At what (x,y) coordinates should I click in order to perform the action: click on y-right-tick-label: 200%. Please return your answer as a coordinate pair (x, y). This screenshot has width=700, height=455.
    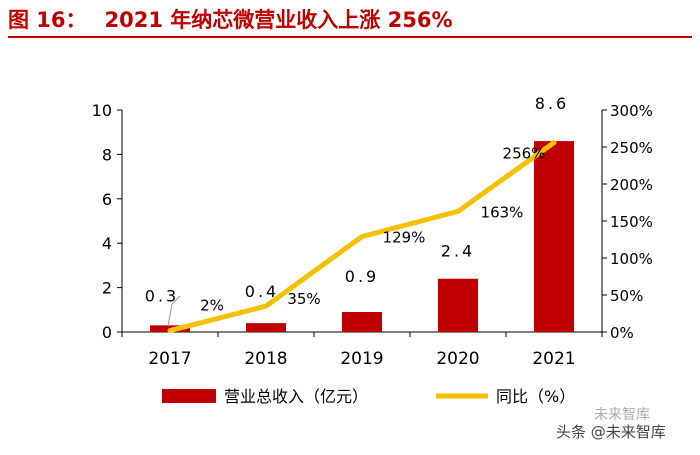
    Looking at the image, I should click on (631, 185).